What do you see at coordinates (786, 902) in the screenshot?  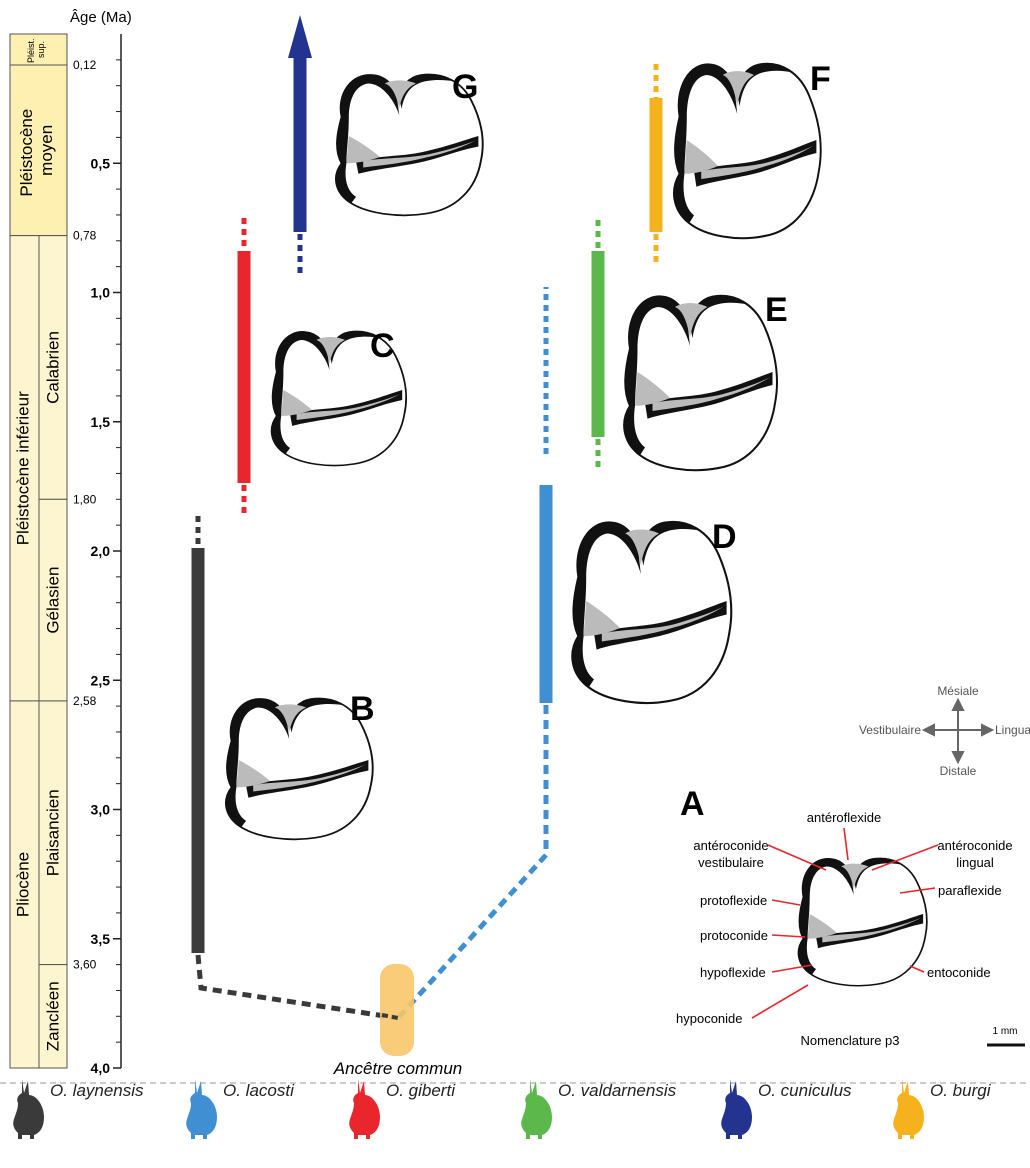 I see `arrow-protoflexide` at bounding box center [786, 902].